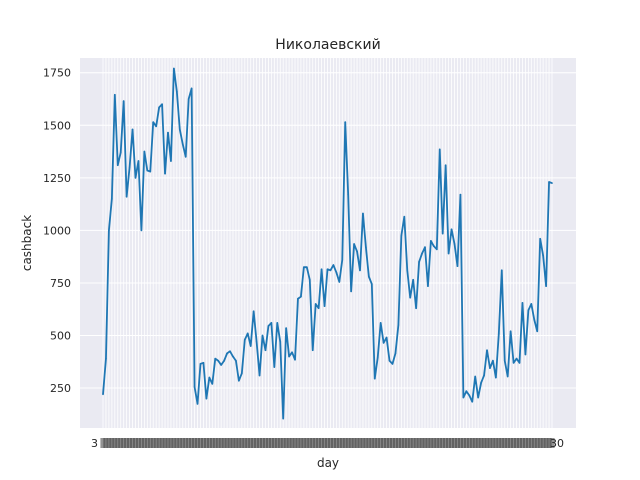 The height and width of the screenshot is (480, 640). What do you see at coordinates (57, 178) in the screenshot?
I see `y-tick-label: 1250` at bounding box center [57, 178].